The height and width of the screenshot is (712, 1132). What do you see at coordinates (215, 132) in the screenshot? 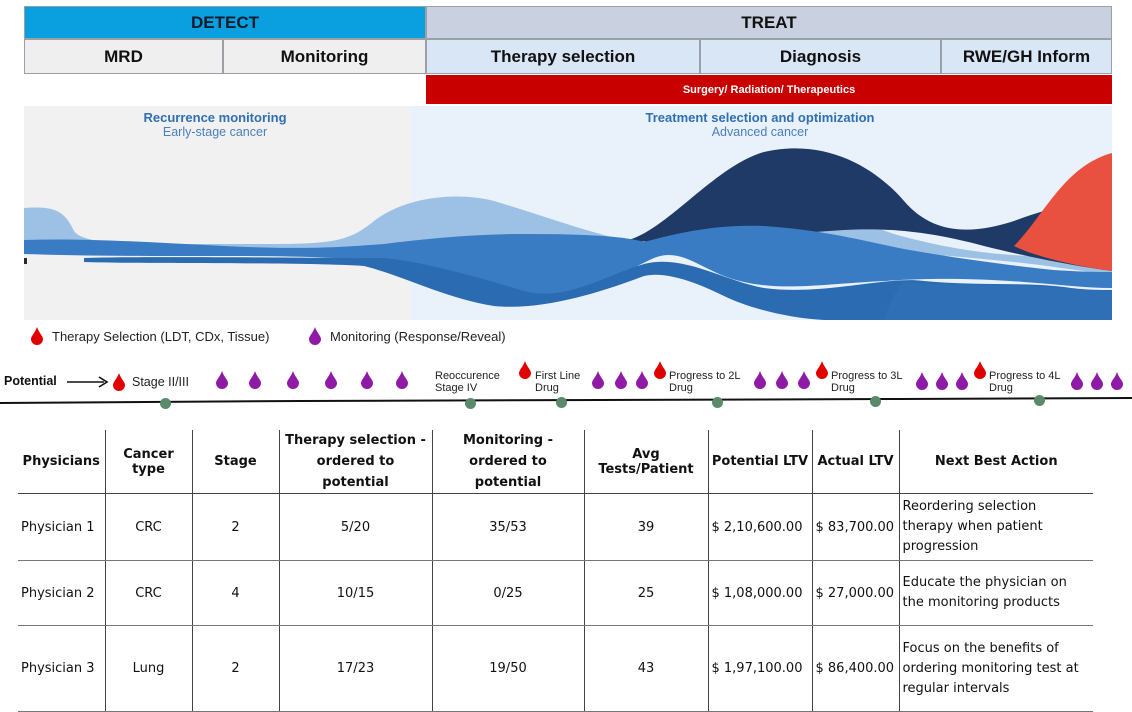
I see `early-subtitle: Early-stage cancer` at bounding box center [215, 132].